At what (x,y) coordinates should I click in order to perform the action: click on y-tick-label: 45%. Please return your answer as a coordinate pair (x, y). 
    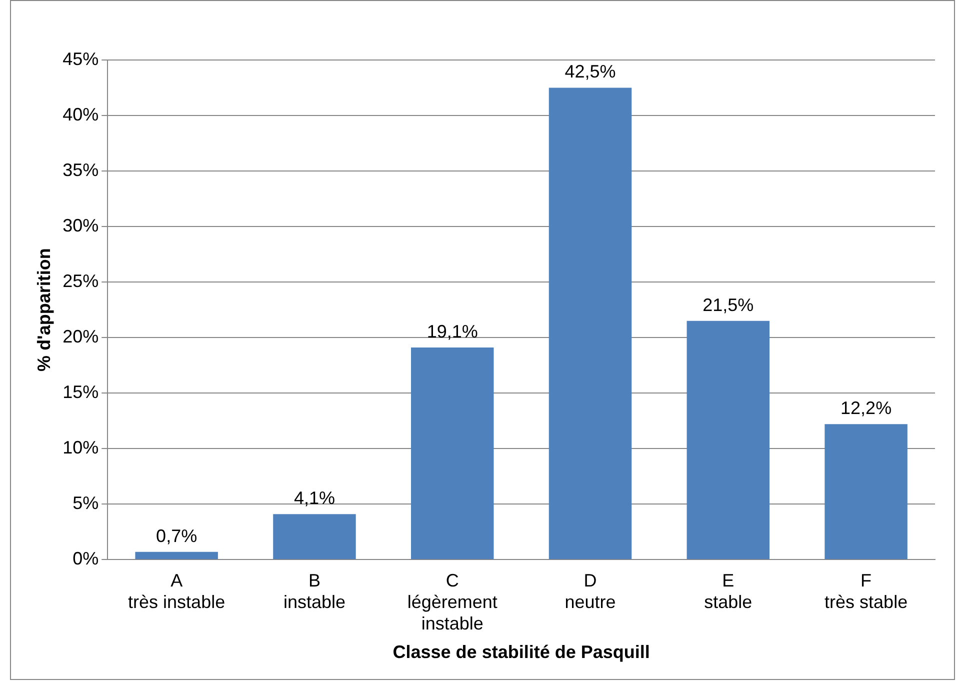
    Looking at the image, I should click on (80, 58).